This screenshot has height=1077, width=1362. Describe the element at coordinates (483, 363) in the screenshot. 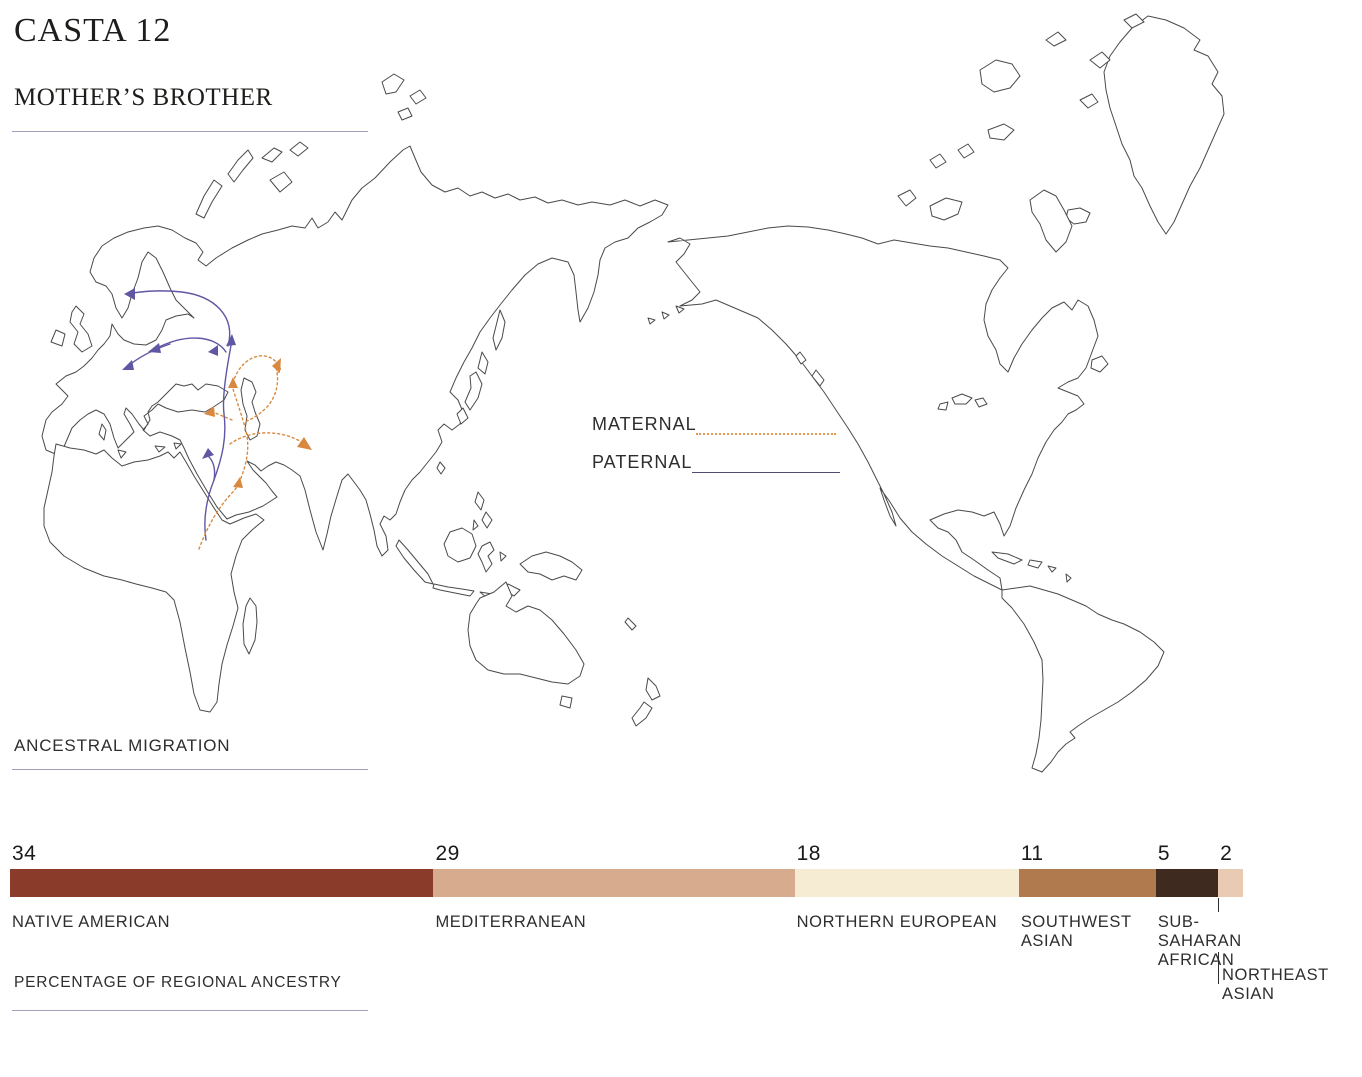

I see `japan` at that location.